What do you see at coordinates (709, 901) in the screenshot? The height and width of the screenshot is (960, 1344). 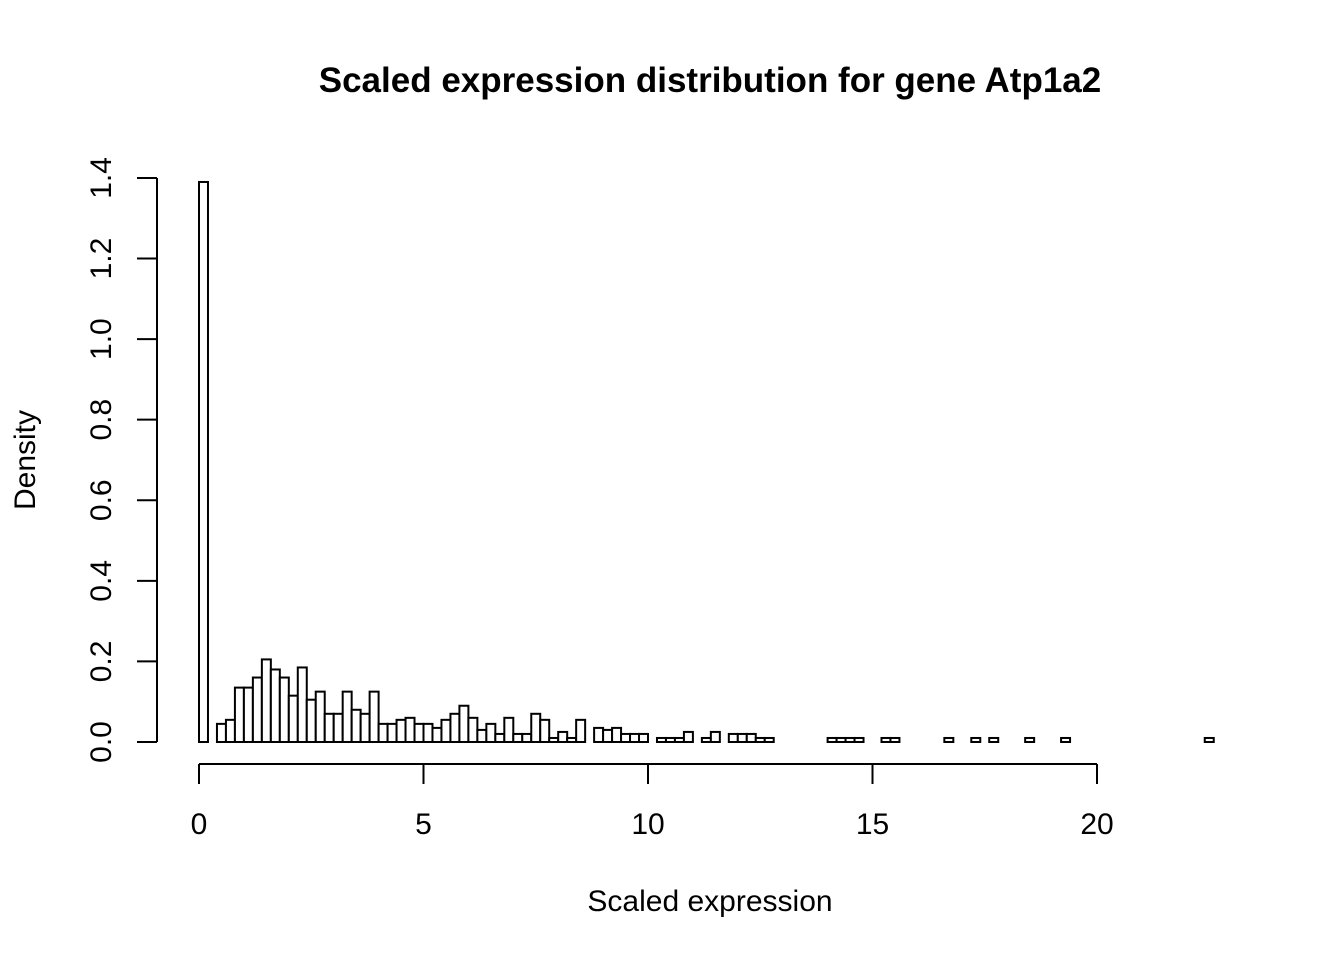 I see `x-axis-label: Scaled expression` at bounding box center [709, 901].